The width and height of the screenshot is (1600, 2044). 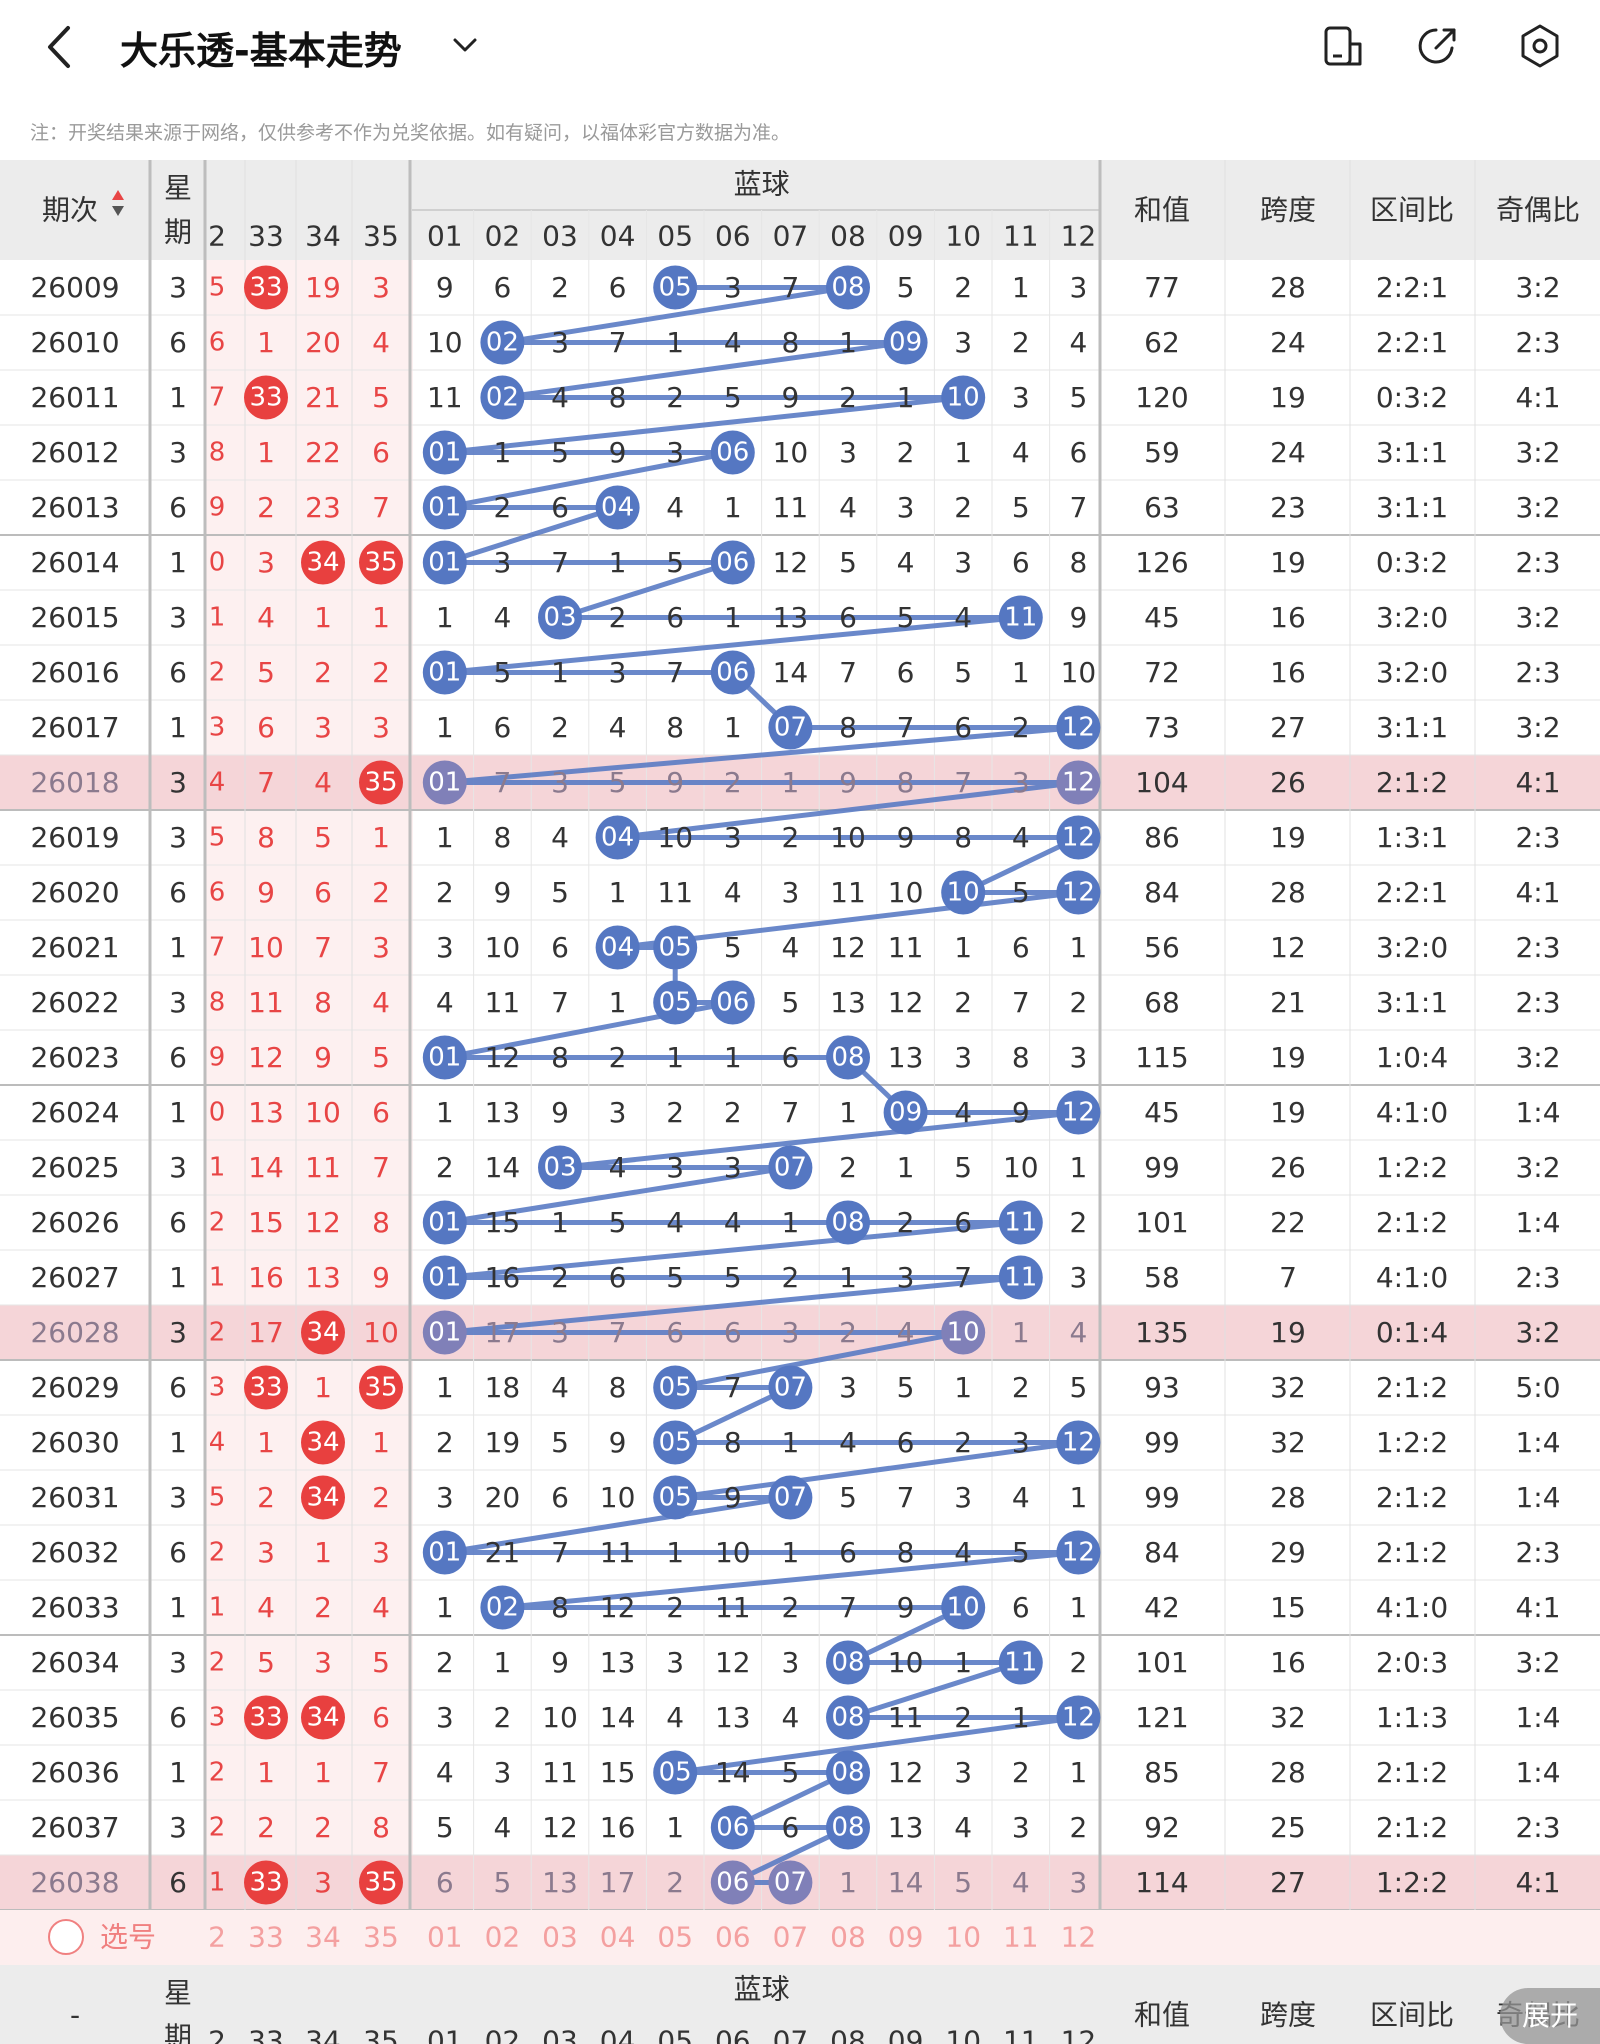 I want to click on back-arrow-icon, so click(x=60, y=47).